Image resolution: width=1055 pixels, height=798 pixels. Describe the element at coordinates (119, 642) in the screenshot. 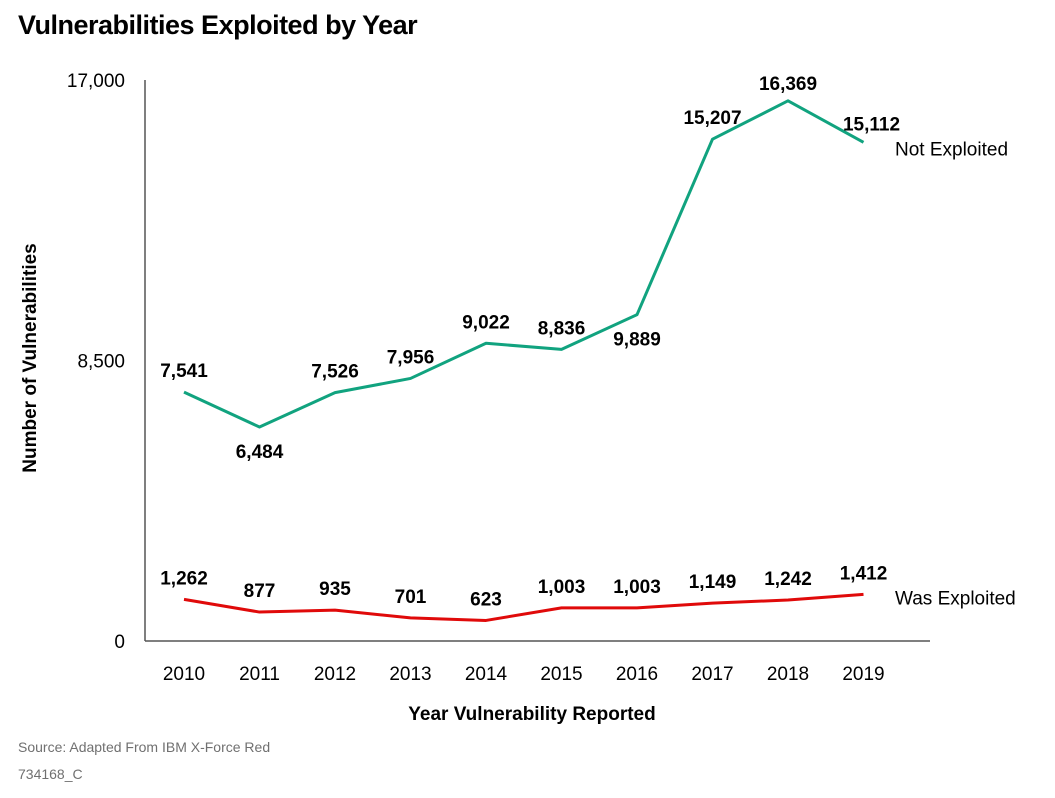

I see `y-tick-label: 0` at that location.